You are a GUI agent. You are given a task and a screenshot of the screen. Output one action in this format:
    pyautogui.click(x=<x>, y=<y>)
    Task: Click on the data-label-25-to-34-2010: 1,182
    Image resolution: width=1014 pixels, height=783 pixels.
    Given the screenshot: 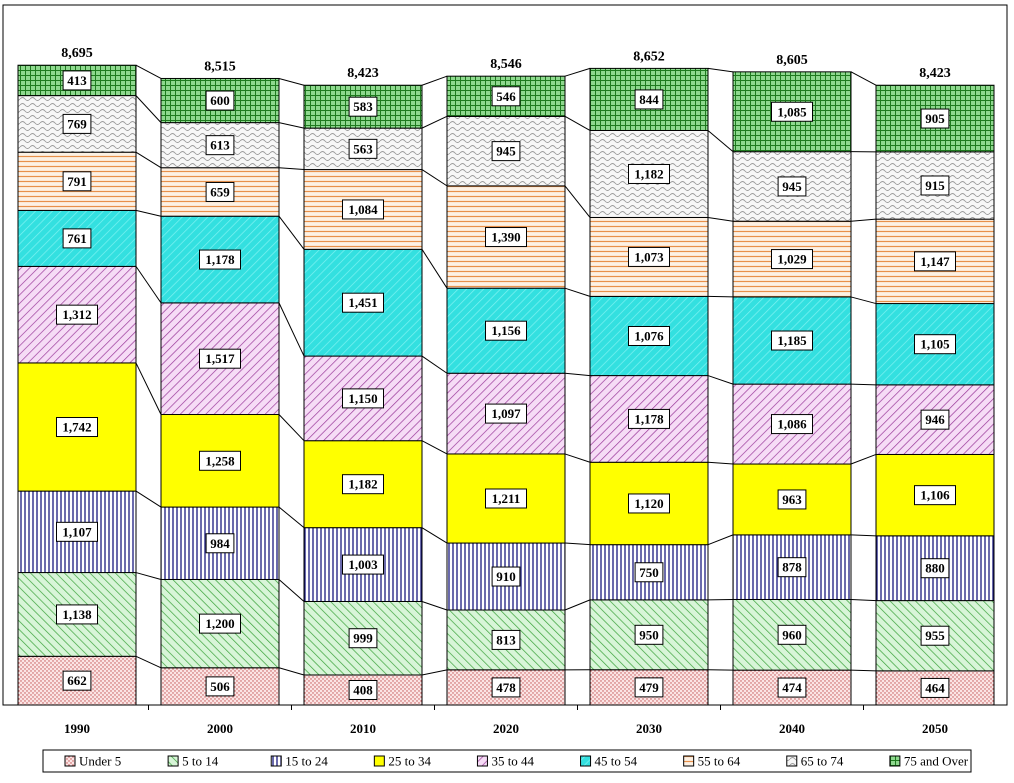 What is the action you would take?
    pyautogui.click(x=362, y=484)
    